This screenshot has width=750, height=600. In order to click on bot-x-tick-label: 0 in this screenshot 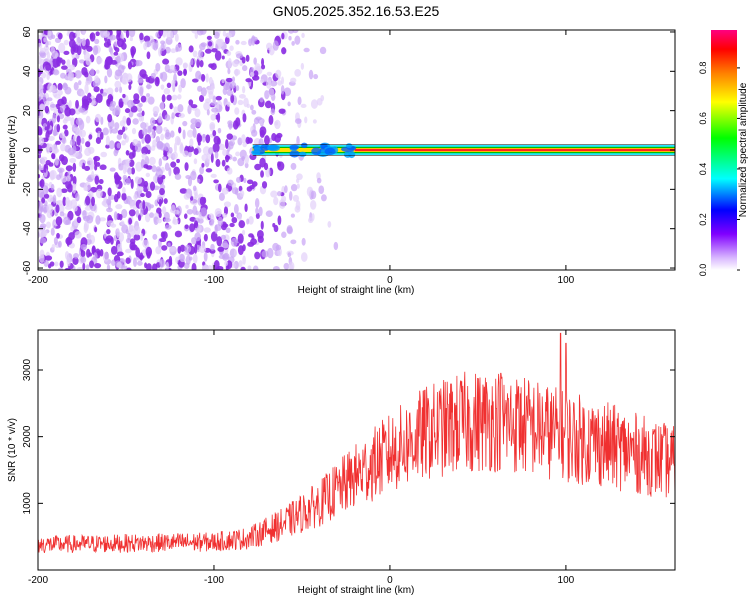, I will do `click(390, 580)`.